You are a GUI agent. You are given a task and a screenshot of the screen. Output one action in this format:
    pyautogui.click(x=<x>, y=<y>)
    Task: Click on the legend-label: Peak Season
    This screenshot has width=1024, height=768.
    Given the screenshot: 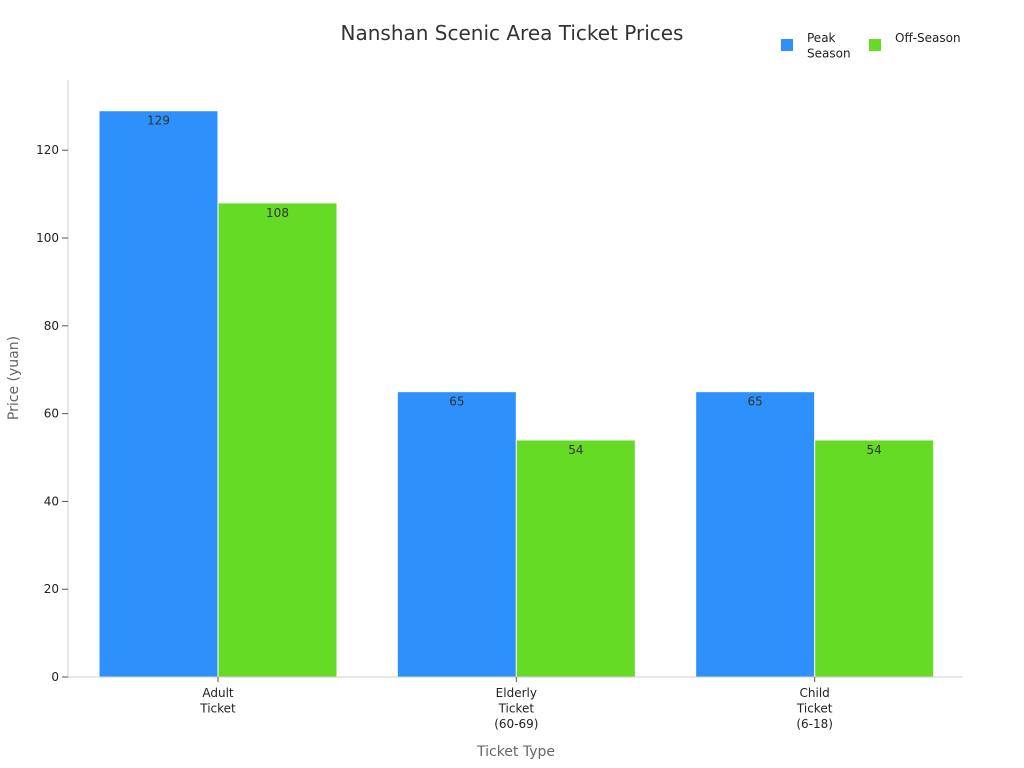 What is the action you would take?
    pyautogui.click(x=829, y=46)
    